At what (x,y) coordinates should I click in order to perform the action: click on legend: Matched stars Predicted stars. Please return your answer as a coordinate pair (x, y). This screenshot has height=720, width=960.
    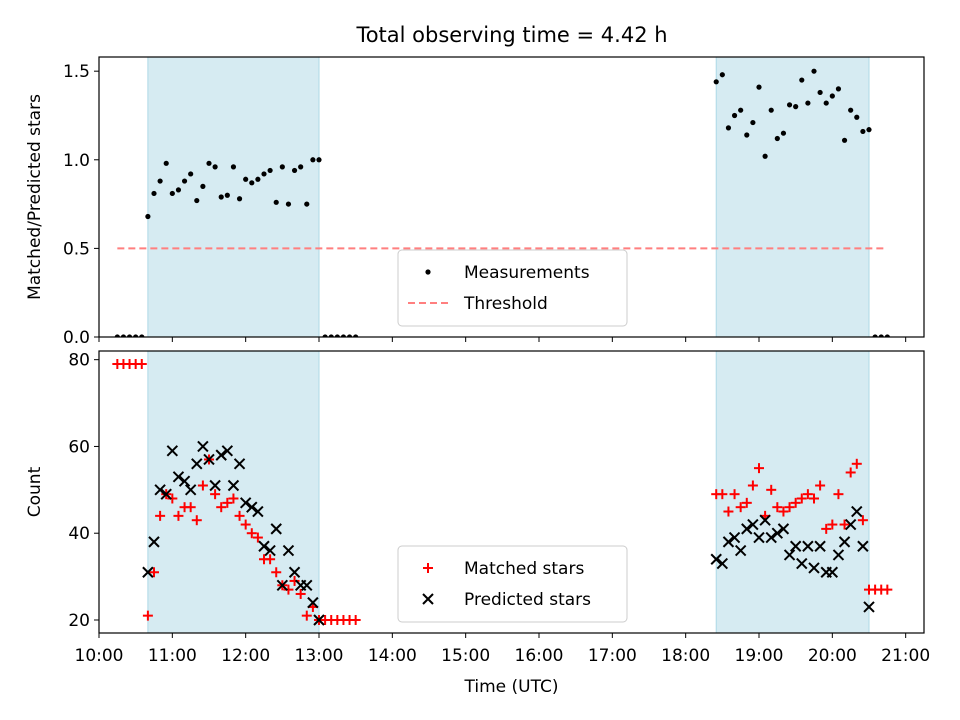
    Looking at the image, I should click on (512, 584).